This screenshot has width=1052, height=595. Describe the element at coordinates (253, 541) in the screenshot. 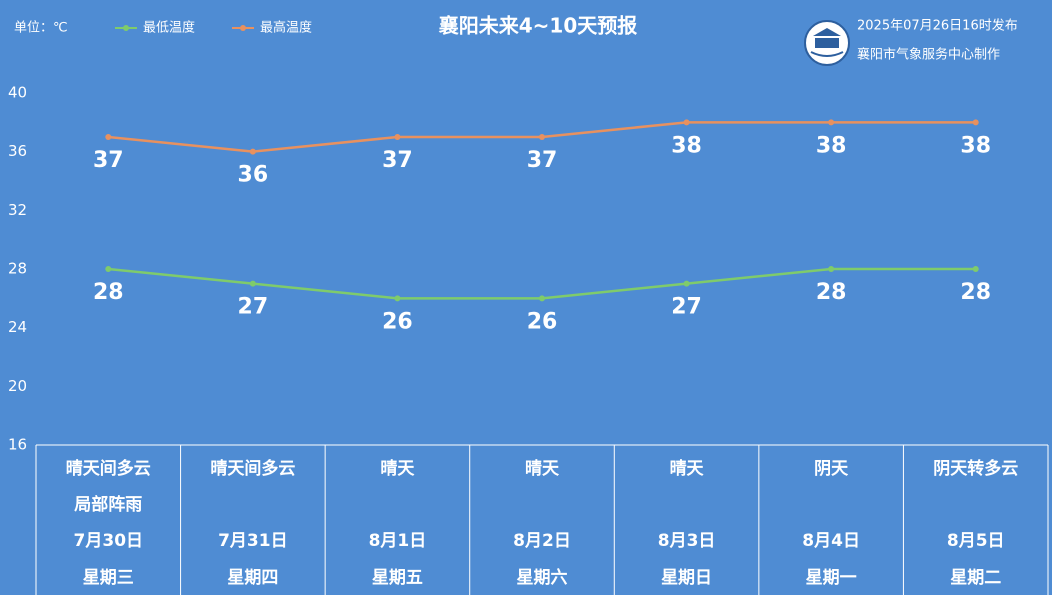

I see `x-tick-label: 7月31日` at that location.